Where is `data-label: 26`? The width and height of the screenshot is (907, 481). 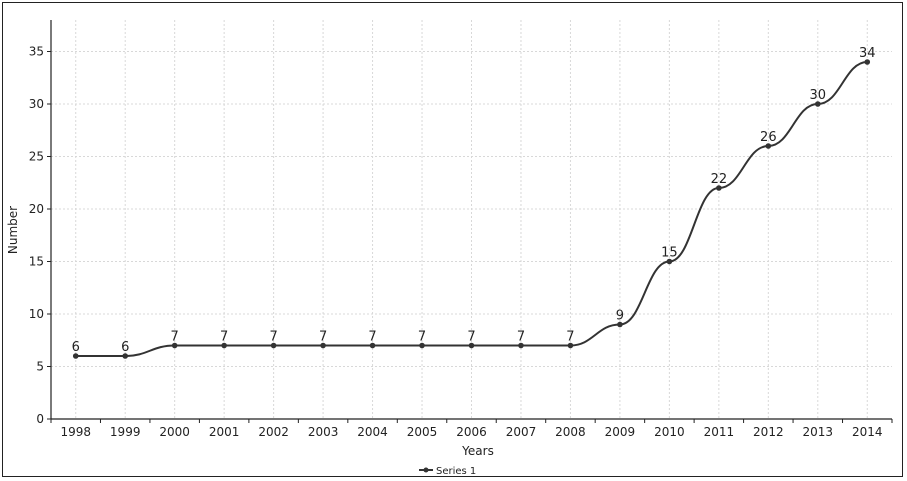
data-label: 26 is located at coordinates (768, 137).